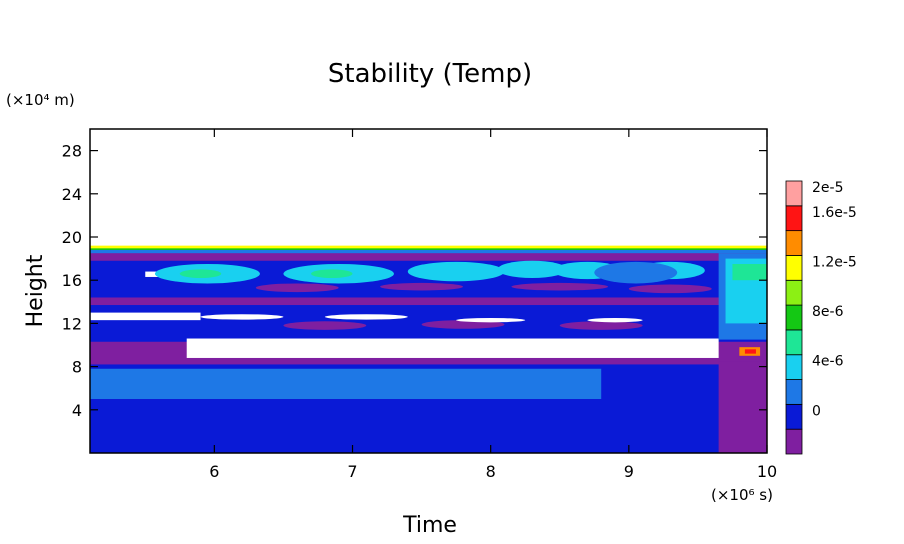 The width and height of the screenshot is (904, 544). Describe the element at coordinates (827, 188) in the screenshot. I see `colorbar-label-10: 2e-5` at that location.